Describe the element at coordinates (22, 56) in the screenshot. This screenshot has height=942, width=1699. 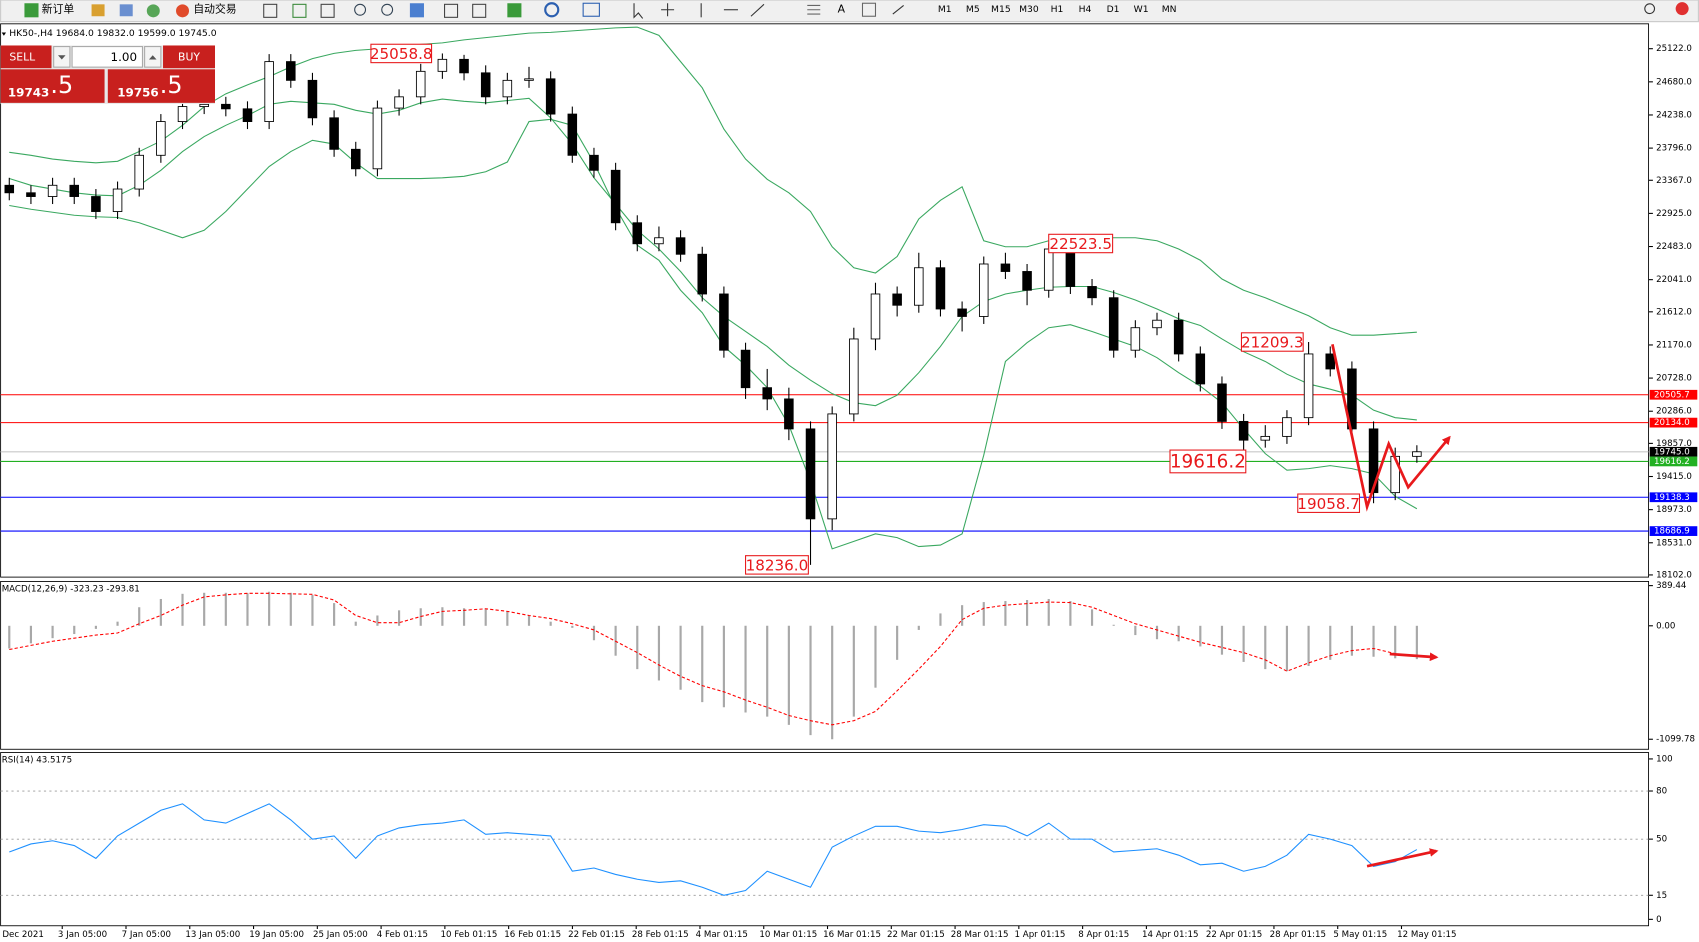
I see `sell-label: SELL` at that location.